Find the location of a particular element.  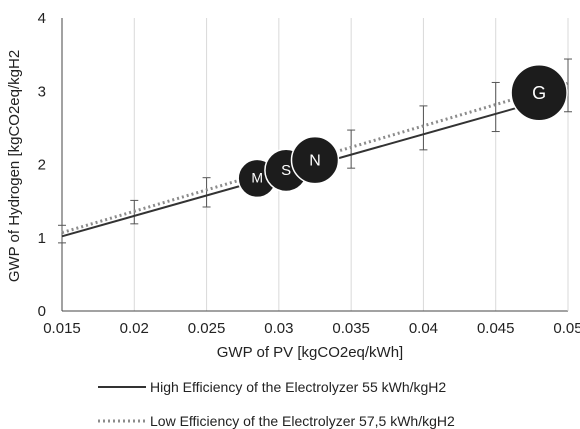

y-tick-label: 1 is located at coordinates (42, 238).